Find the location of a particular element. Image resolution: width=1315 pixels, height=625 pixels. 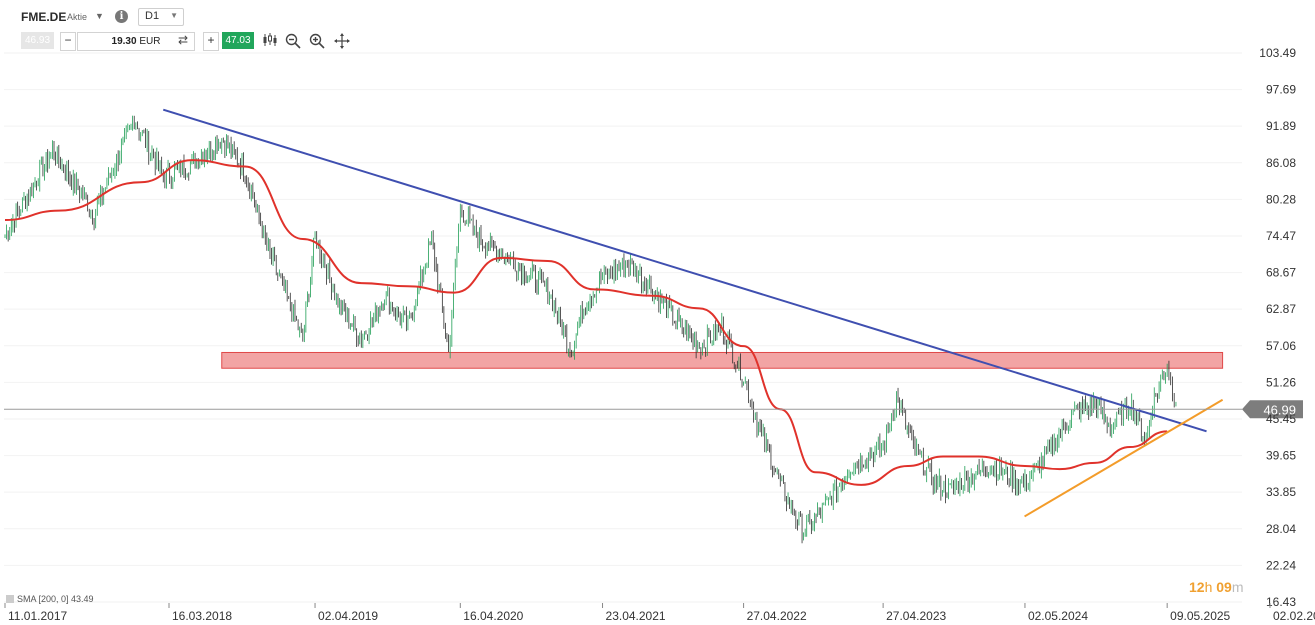

sma-legend-swatch is located at coordinates (10, 599).